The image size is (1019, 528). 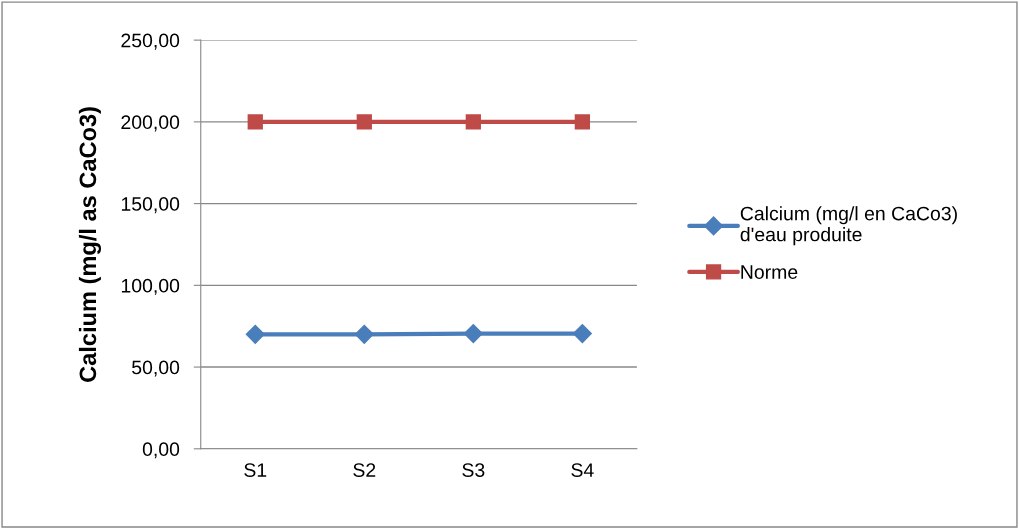 What do you see at coordinates (156, 368) in the screenshot?
I see `y-tick-label: 50,00` at bounding box center [156, 368].